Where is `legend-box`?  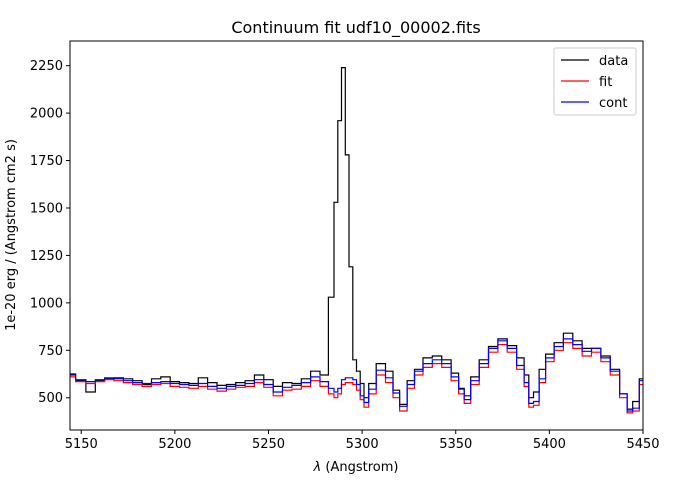 legend-box is located at coordinates (595, 81).